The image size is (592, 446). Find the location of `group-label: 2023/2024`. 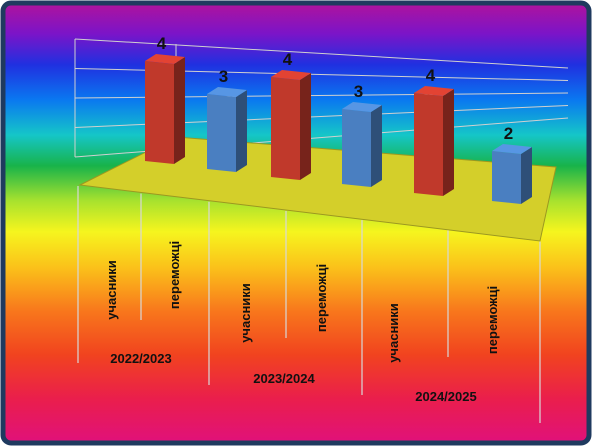

group-label: 2023/2024 is located at coordinates (284, 378).